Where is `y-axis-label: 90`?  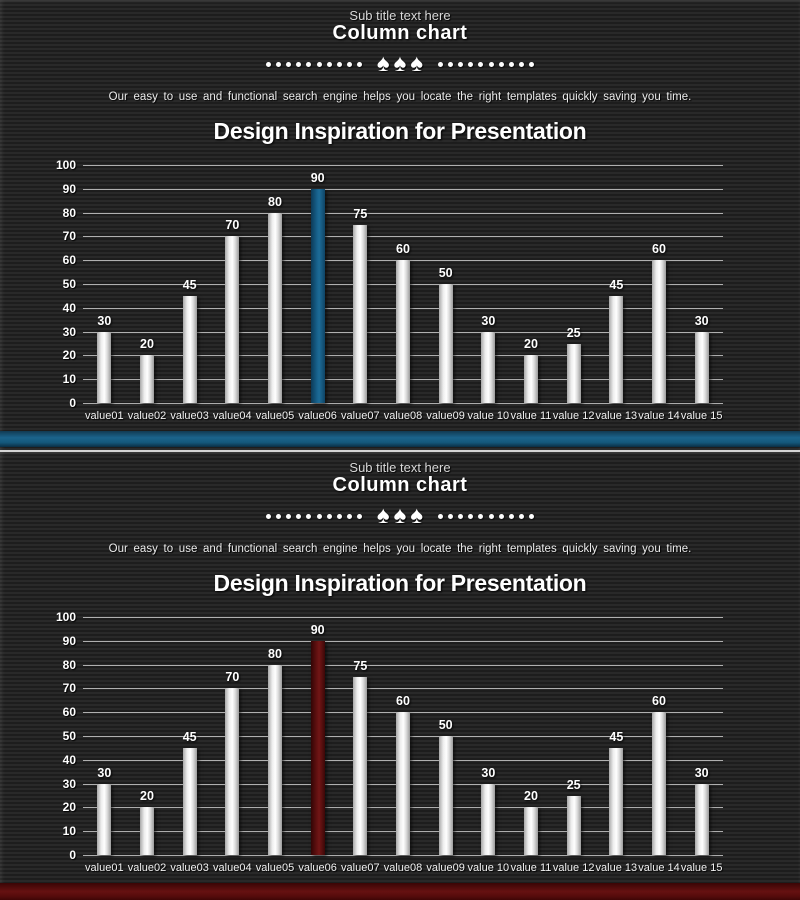 y-axis-label: 90 is located at coordinates (69, 188).